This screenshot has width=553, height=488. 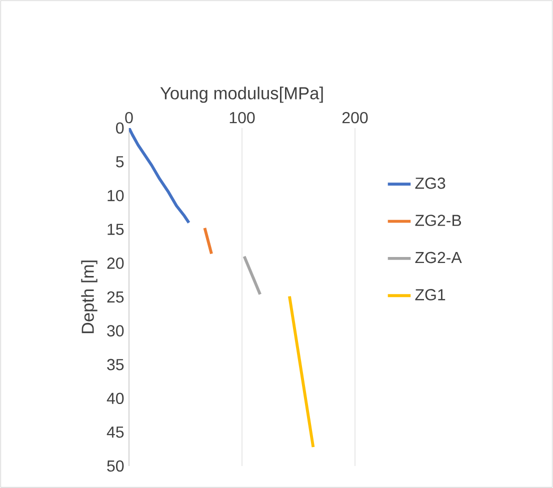 I want to click on y-tick-label: 30, so click(x=115, y=330).